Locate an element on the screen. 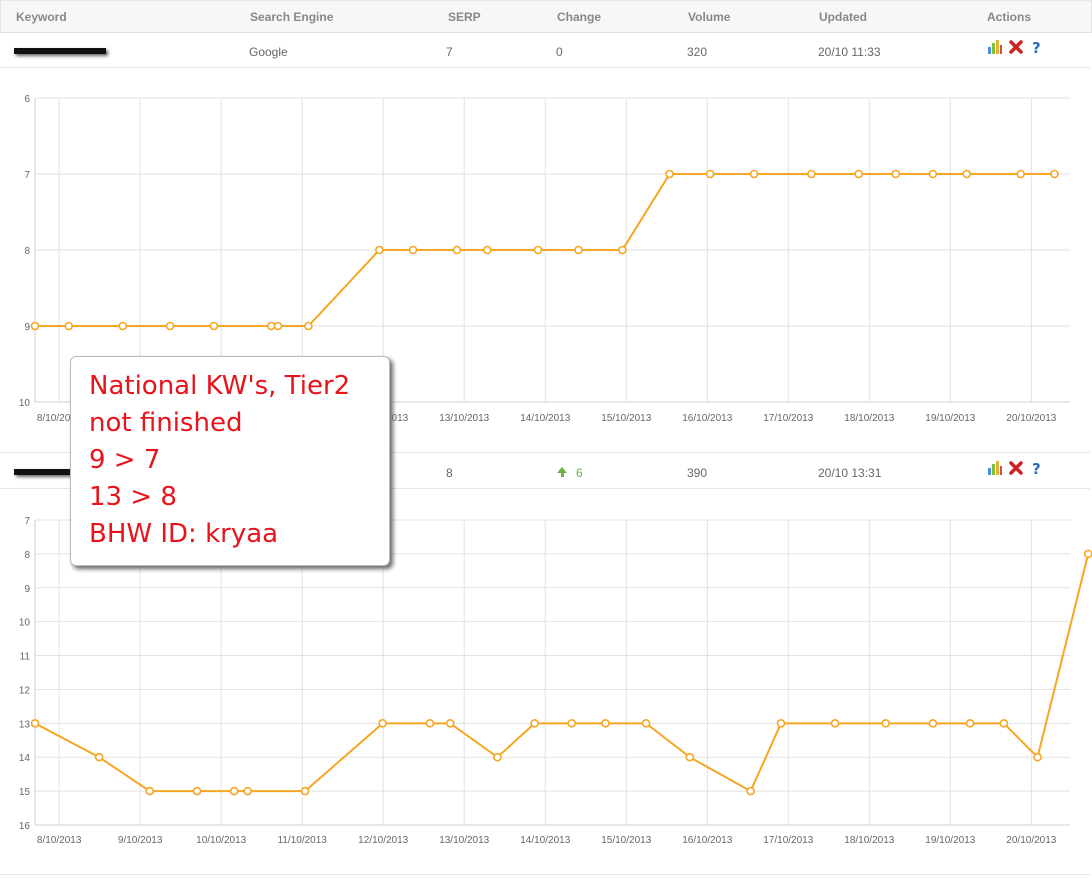 The image size is (1092, 878). x-tick-label: 8/10/2013 is located at coordinates (59, 840).